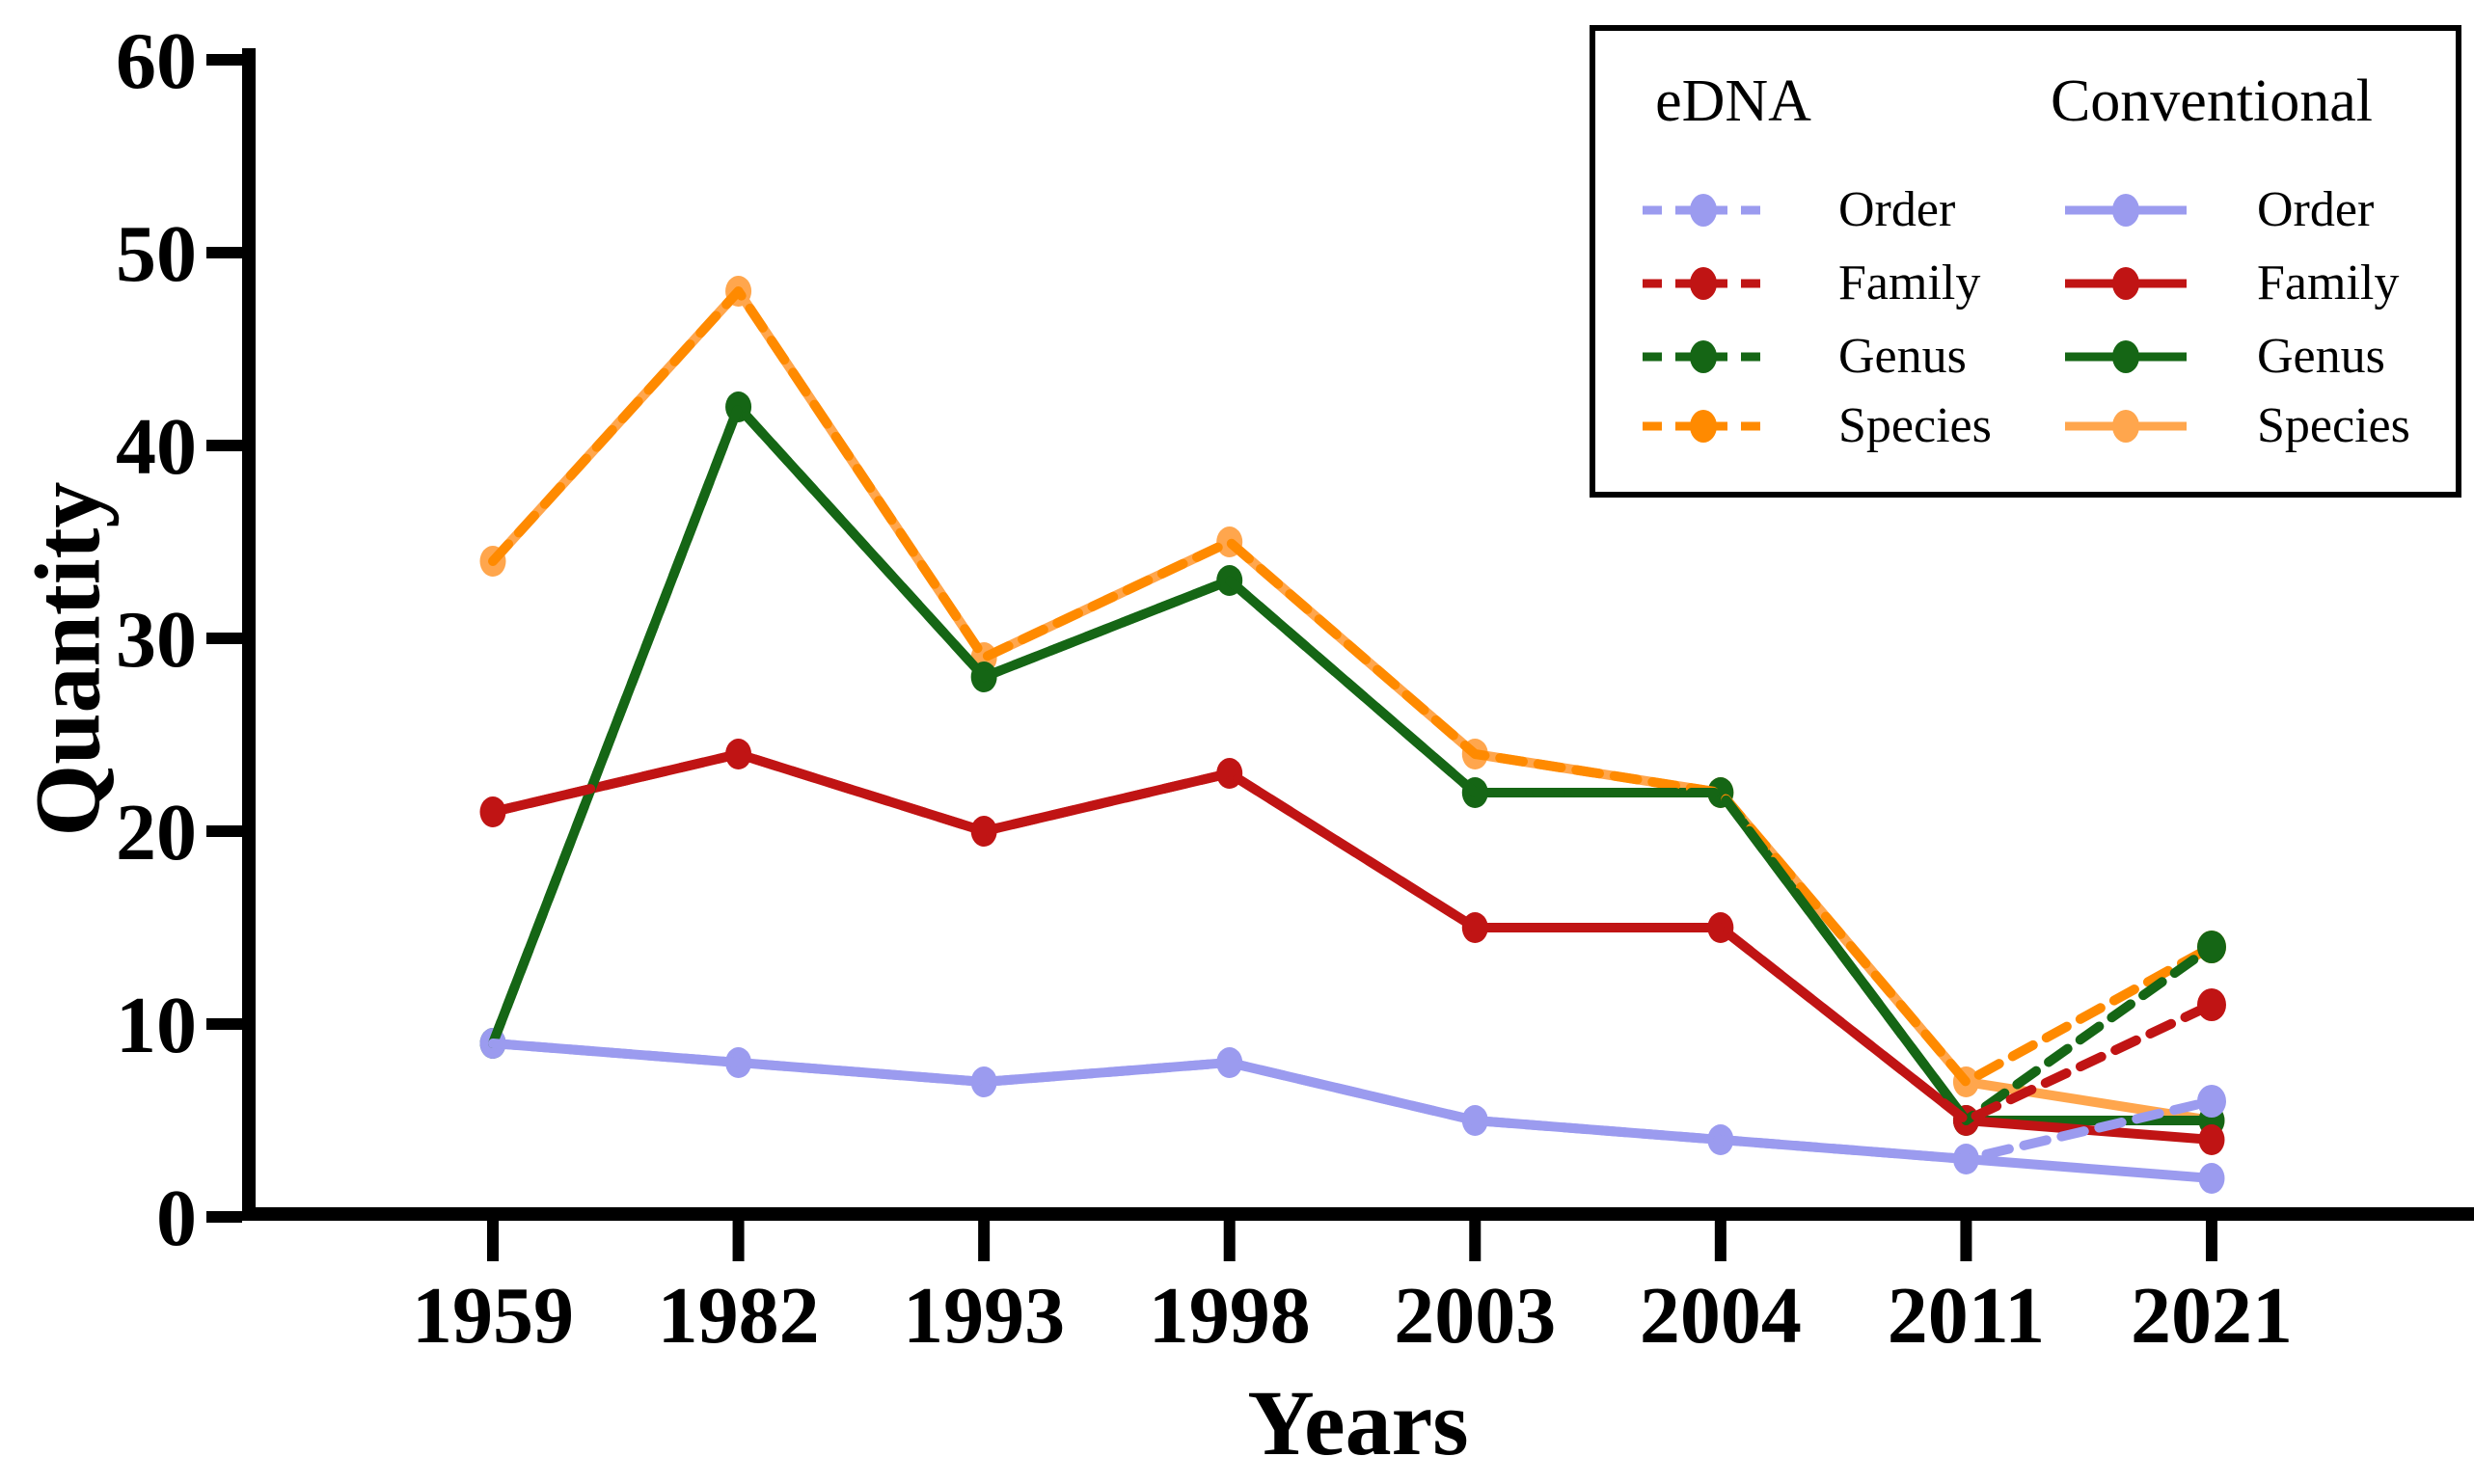 This screenshot has width=2474, height=1484. I want to click on x-tick-label: 2011, so click(1966, 1316).